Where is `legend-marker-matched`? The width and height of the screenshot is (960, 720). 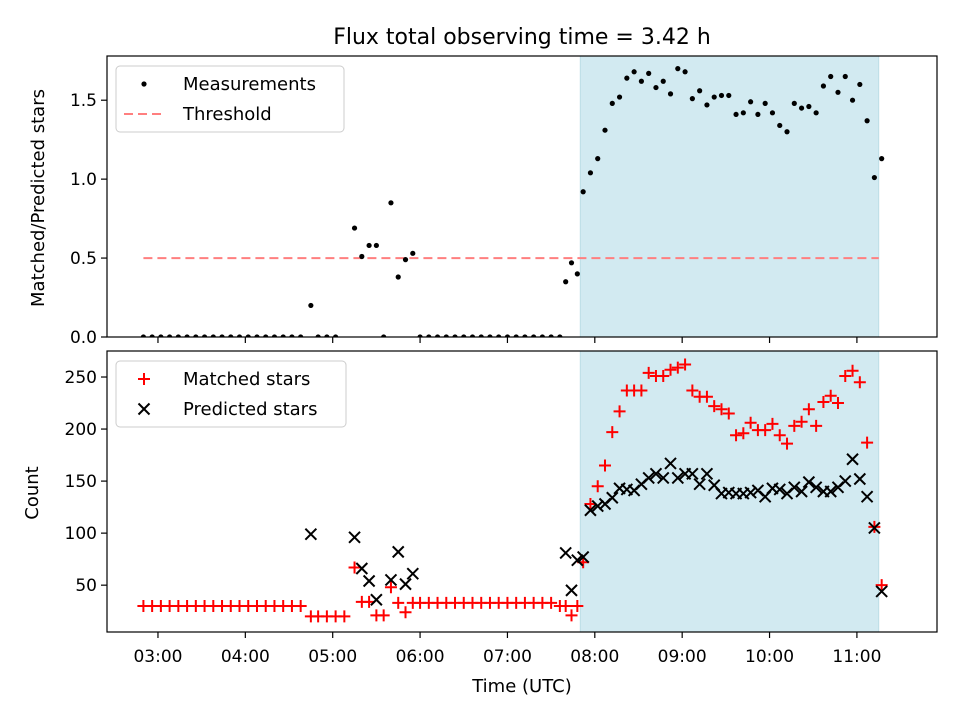 legend-marker-matched is located at coordinates (144, 379).